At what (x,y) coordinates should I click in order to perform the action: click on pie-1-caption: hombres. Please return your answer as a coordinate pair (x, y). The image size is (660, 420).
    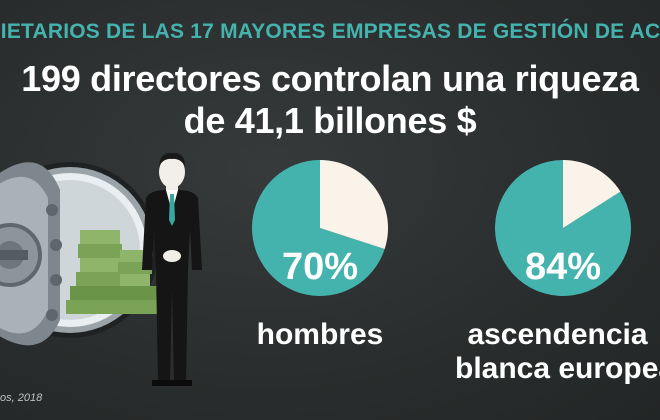
    Looking at the image, I should click on (320, 334).